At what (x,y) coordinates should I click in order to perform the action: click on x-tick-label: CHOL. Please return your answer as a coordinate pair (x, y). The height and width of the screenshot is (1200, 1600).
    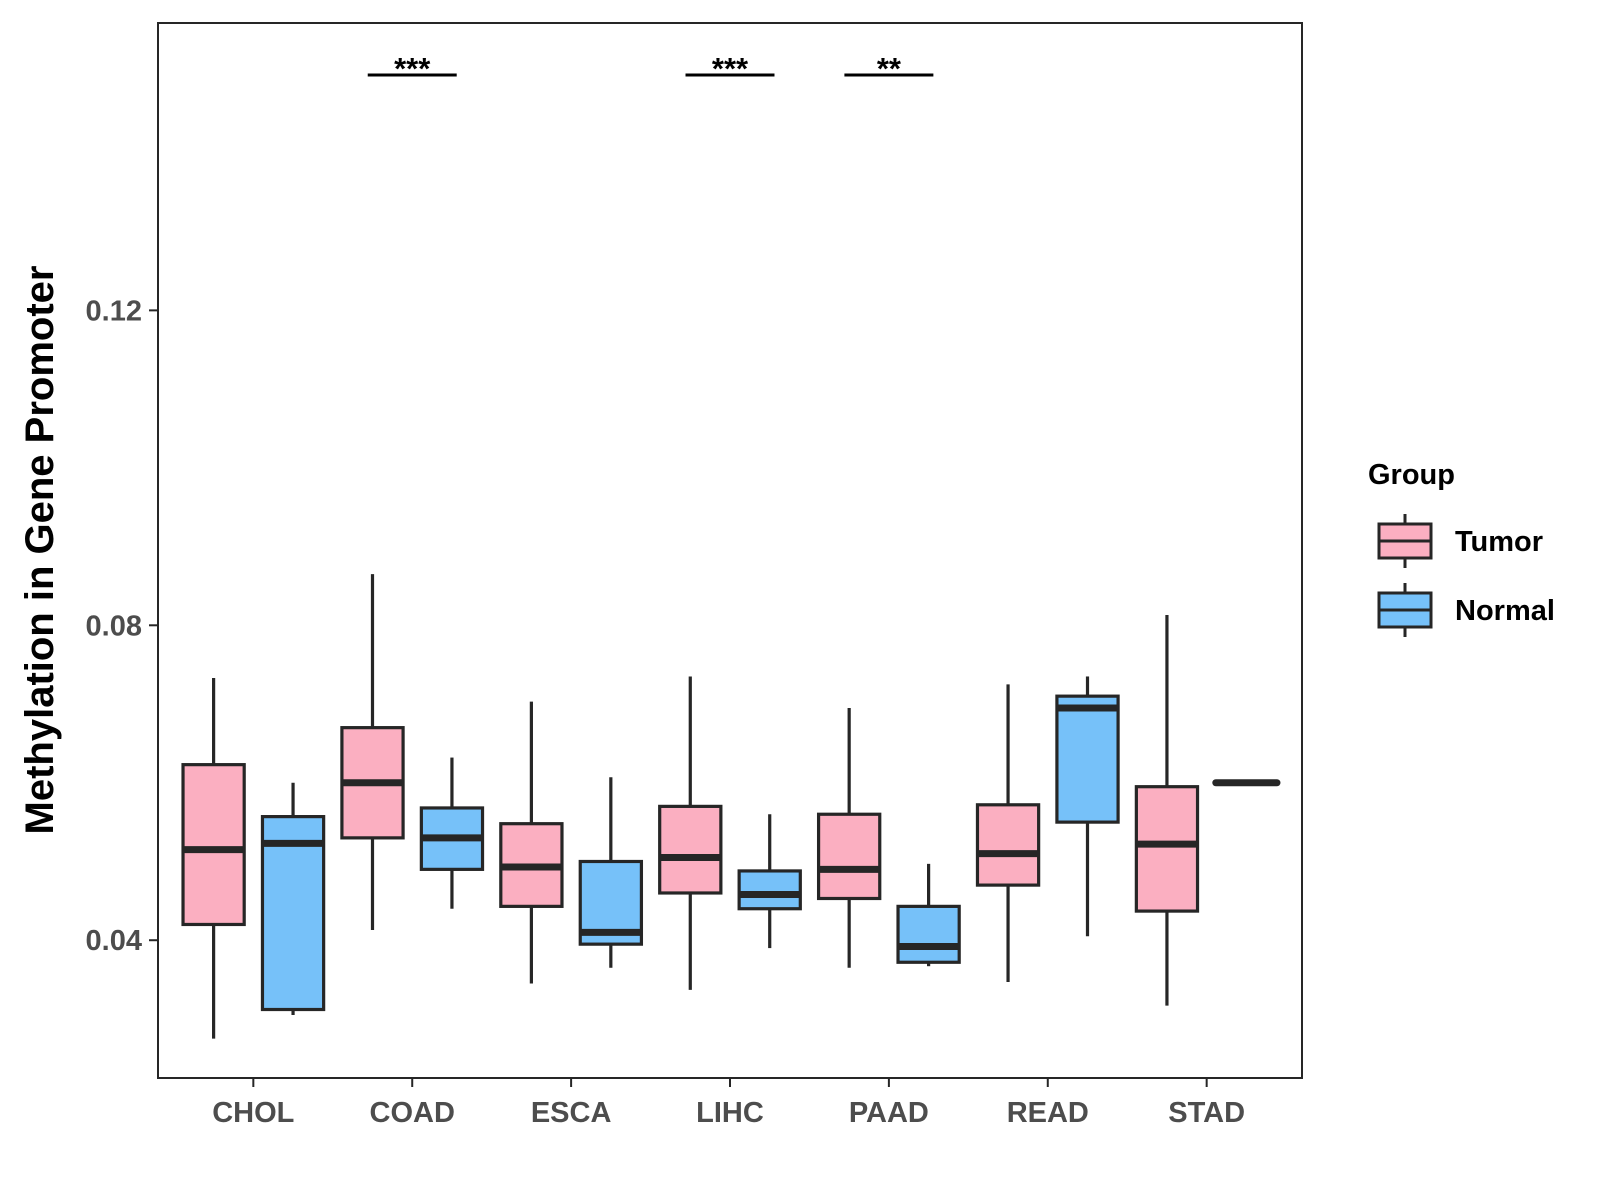
    Looking at the image, I should click on (253, 1113).